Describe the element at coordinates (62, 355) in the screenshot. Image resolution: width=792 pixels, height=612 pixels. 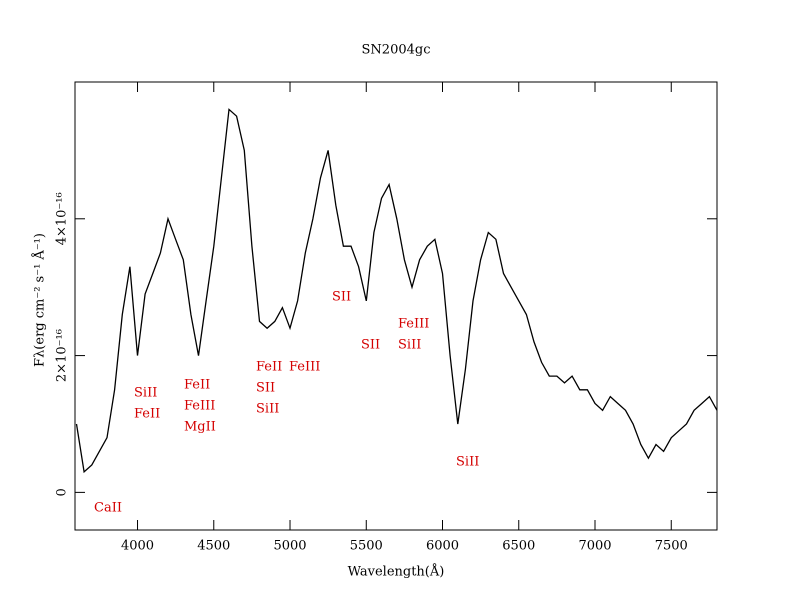
I see `y-tick-label: 2×10⁻¹⁶` at that location.